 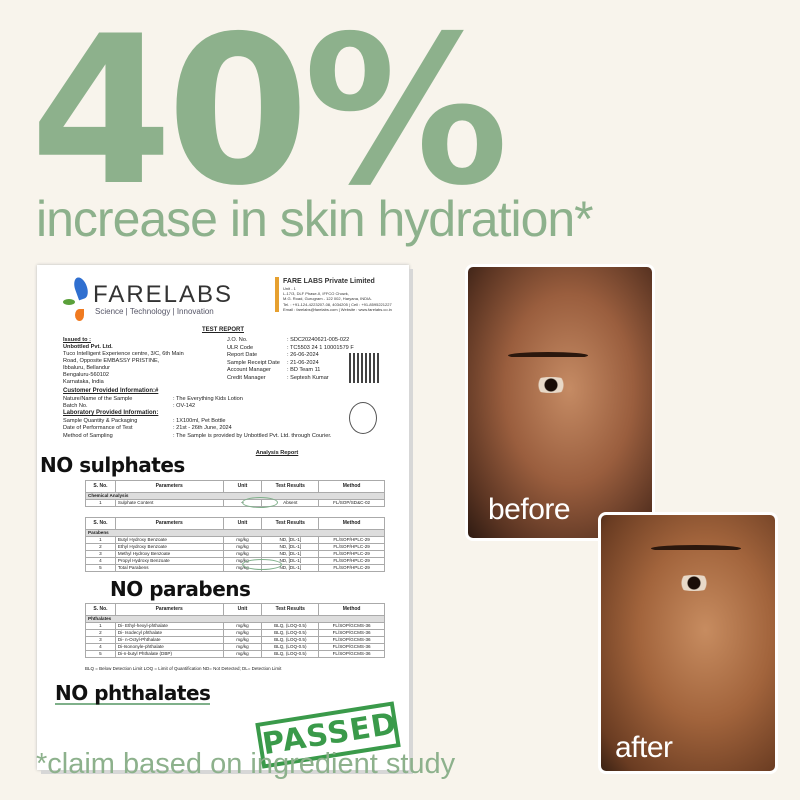 I want to click on info-label: Account Manager, so click(x=249, y=370).